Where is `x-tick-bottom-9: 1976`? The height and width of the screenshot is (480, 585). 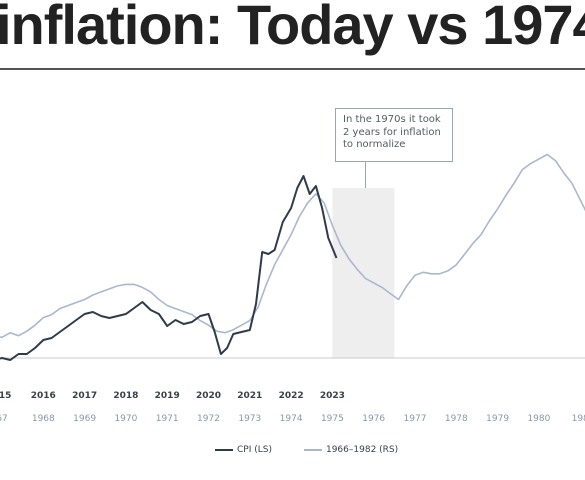 x-tick-bottom-9: 1976 is located at coordinates (373, 419).